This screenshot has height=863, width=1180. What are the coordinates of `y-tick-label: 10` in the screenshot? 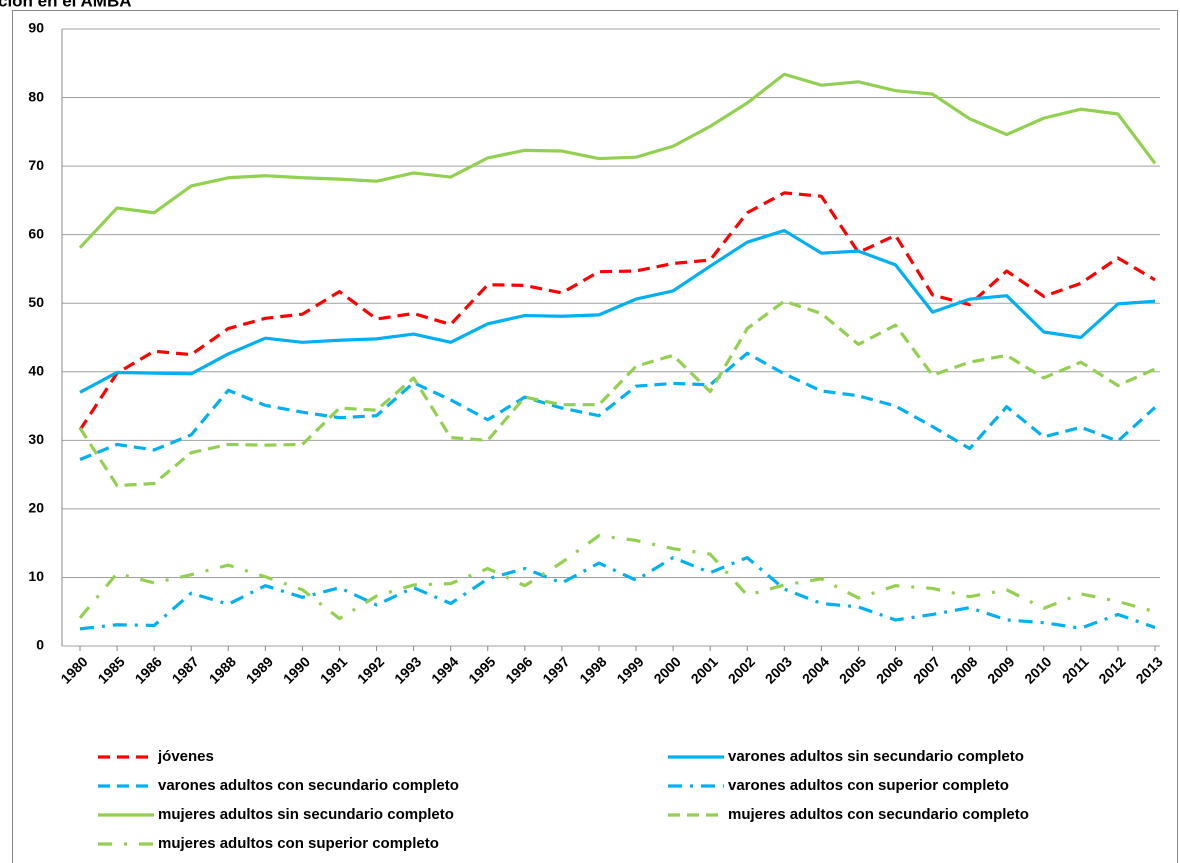 It's located at (36, 576).